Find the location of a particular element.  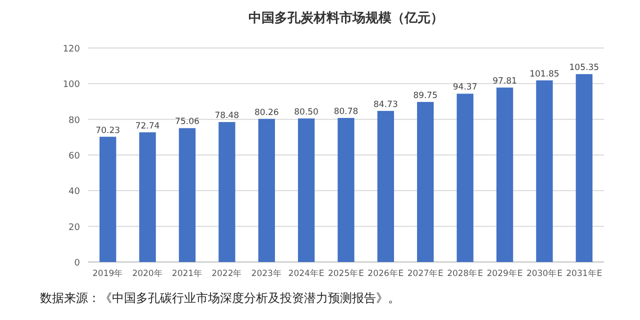

x-tick-label: 2021年 is located at coordinates (187, 273).